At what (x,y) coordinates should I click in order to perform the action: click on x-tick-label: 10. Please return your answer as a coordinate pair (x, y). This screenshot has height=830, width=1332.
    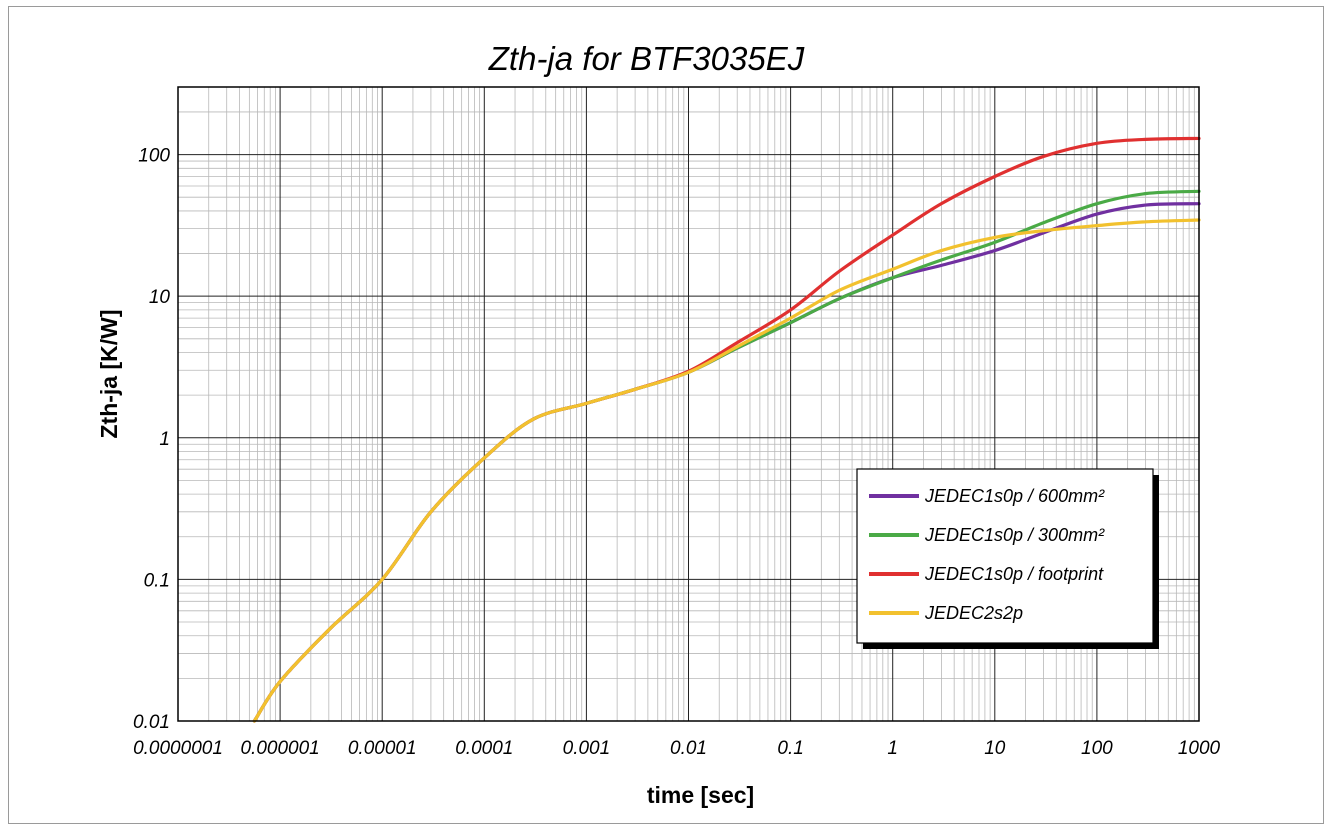
    Looking at the image, I should click on (995, 748).